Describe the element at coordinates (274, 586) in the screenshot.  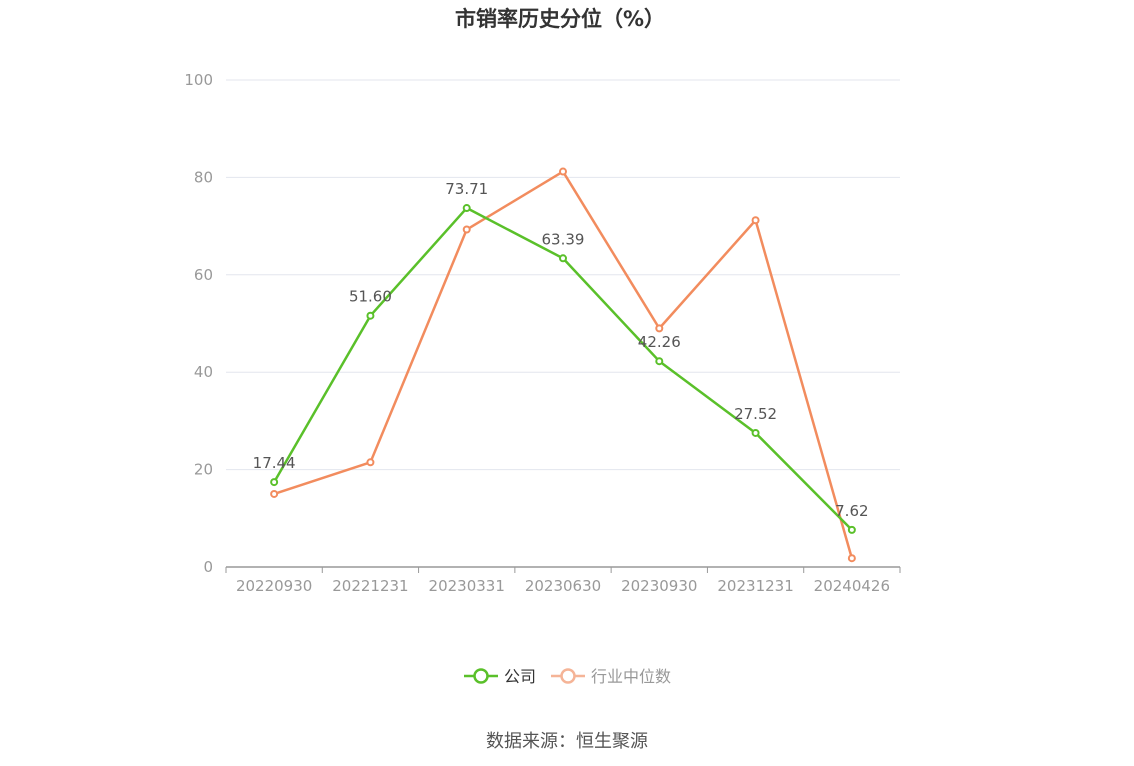
I see `x-tick-label: 20220930` at that location.